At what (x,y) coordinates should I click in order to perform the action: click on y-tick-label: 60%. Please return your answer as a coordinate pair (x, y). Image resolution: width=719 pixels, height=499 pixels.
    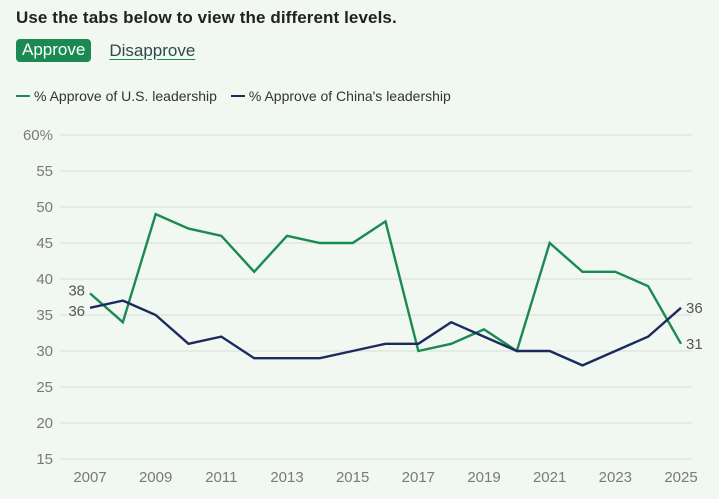
    Looking at the image, I should click on (38, 135).